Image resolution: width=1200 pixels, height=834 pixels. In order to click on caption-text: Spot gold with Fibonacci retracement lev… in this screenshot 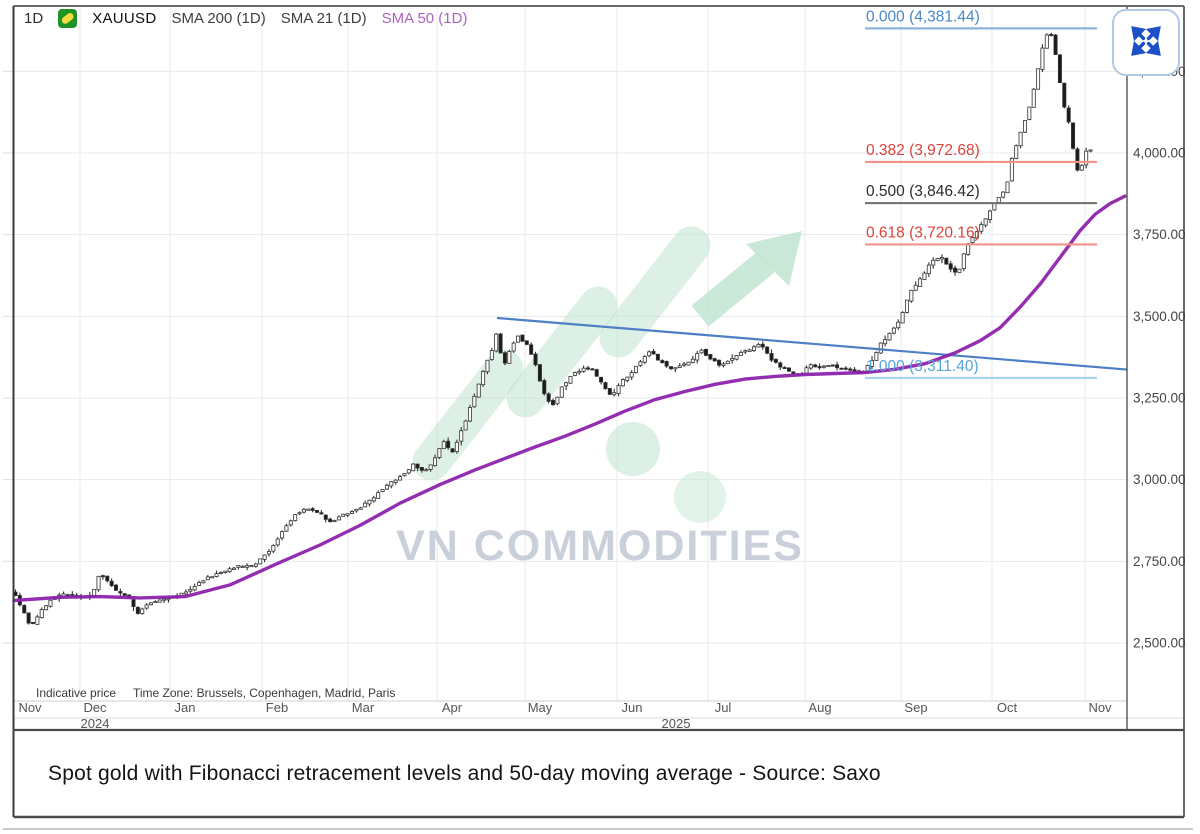, I will do `click(464, 773)`.